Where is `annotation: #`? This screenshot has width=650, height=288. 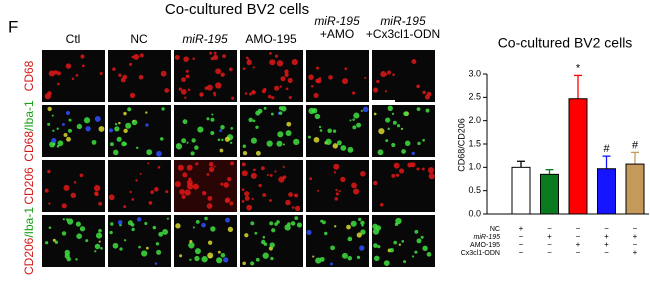
annotation: # is located at coordinates (635, 145).